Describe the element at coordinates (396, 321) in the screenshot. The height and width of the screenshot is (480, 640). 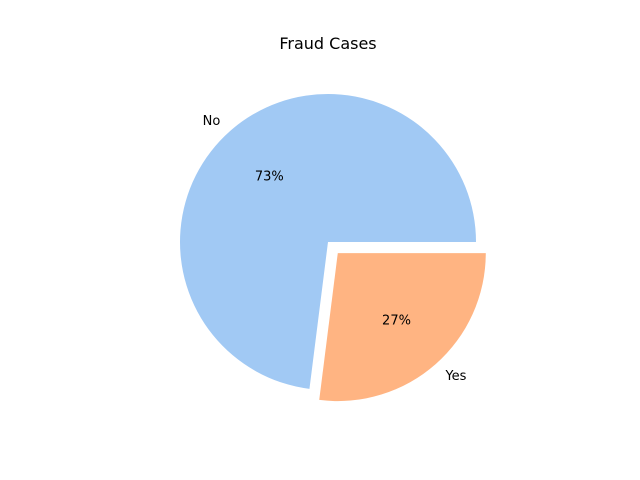
I see `slice-pct-yes: 27%` at that location.